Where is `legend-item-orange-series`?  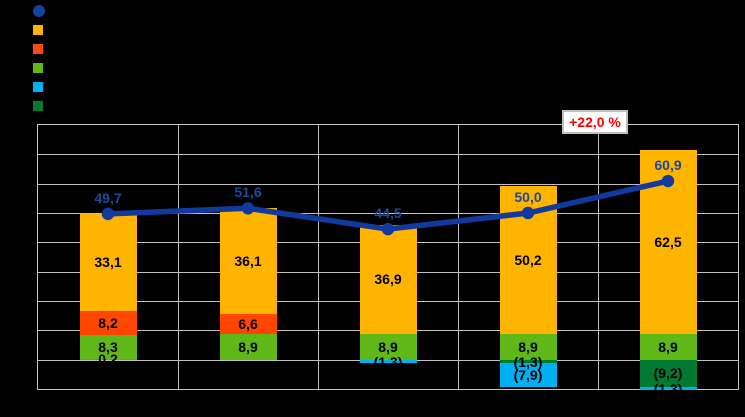 legend-item-orange-series is located at coordinates (42, 29).